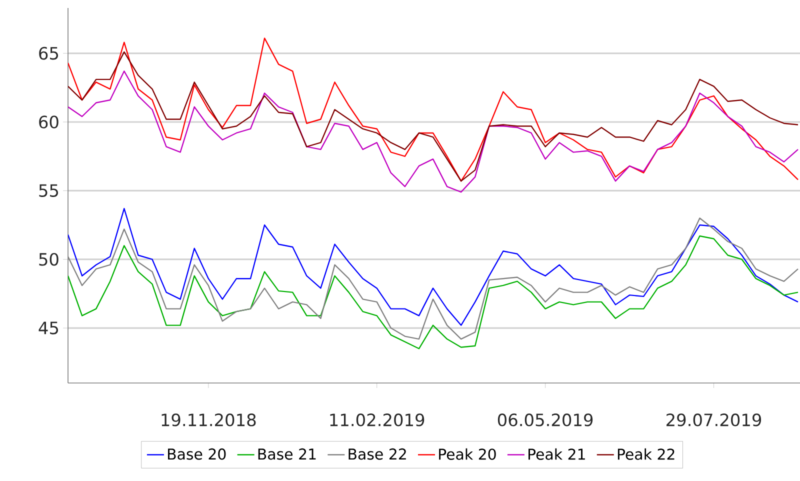 The height and width of the screenshot is (481, 800). What do you see at coordinates (48, 53) in the screenshot?
I see `y-tick-label: 65` at bounding box center [48, 53].